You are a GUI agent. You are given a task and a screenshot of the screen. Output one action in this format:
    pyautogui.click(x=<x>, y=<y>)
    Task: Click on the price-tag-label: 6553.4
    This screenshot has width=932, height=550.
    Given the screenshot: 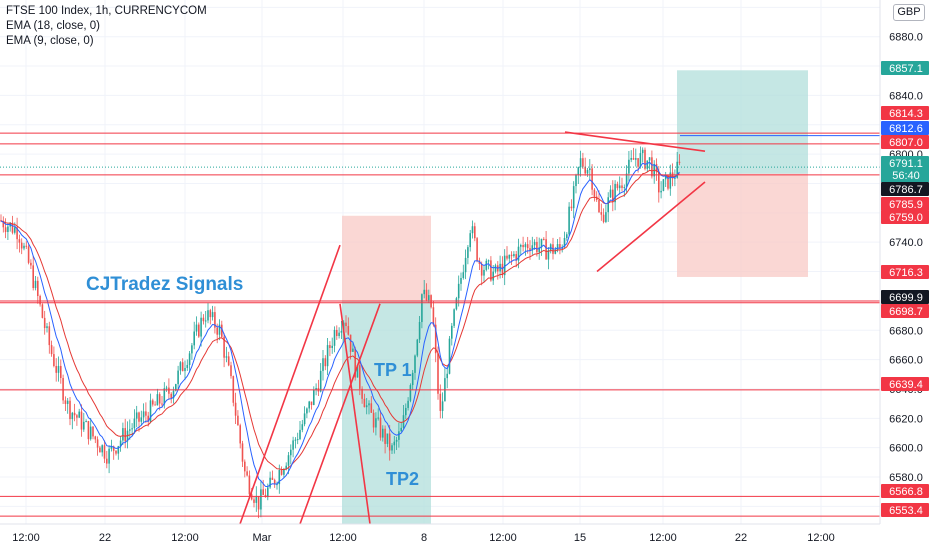 What is the action you would take?
    pyautogui.click(x=906, y=511)
    